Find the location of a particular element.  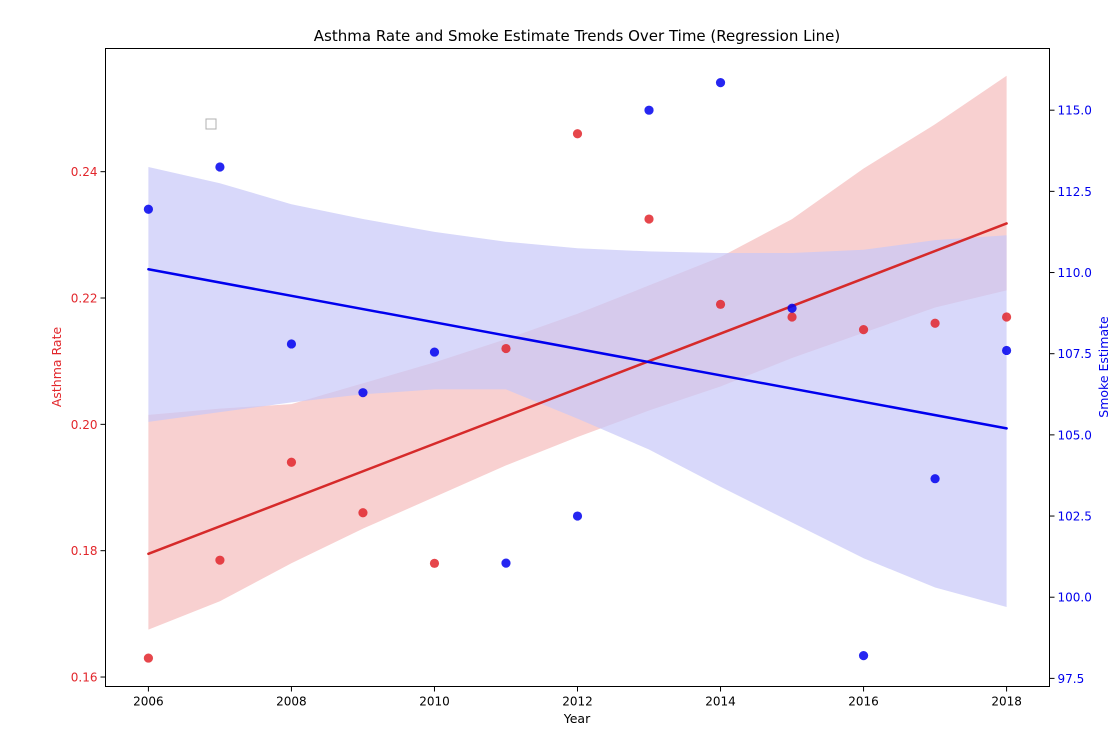

left-y-axis-ticks: 0.16 0.18 0.20 0.22 0.24 is located at coordinates (88, 425).